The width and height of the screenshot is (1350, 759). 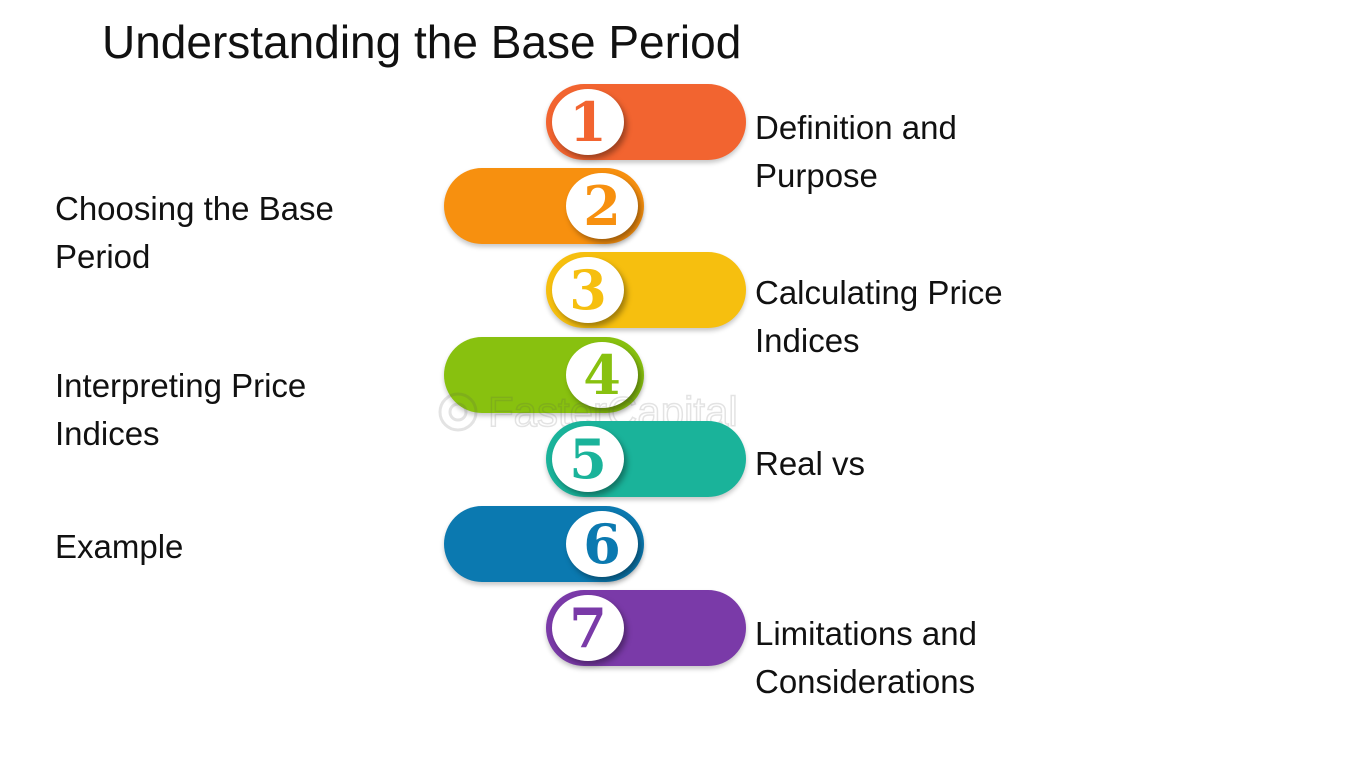 What do you see at coordinates (422, 42) in the screenshot?
I see `page-title: Understanding the Base Period` at bounding box center [422, 42].